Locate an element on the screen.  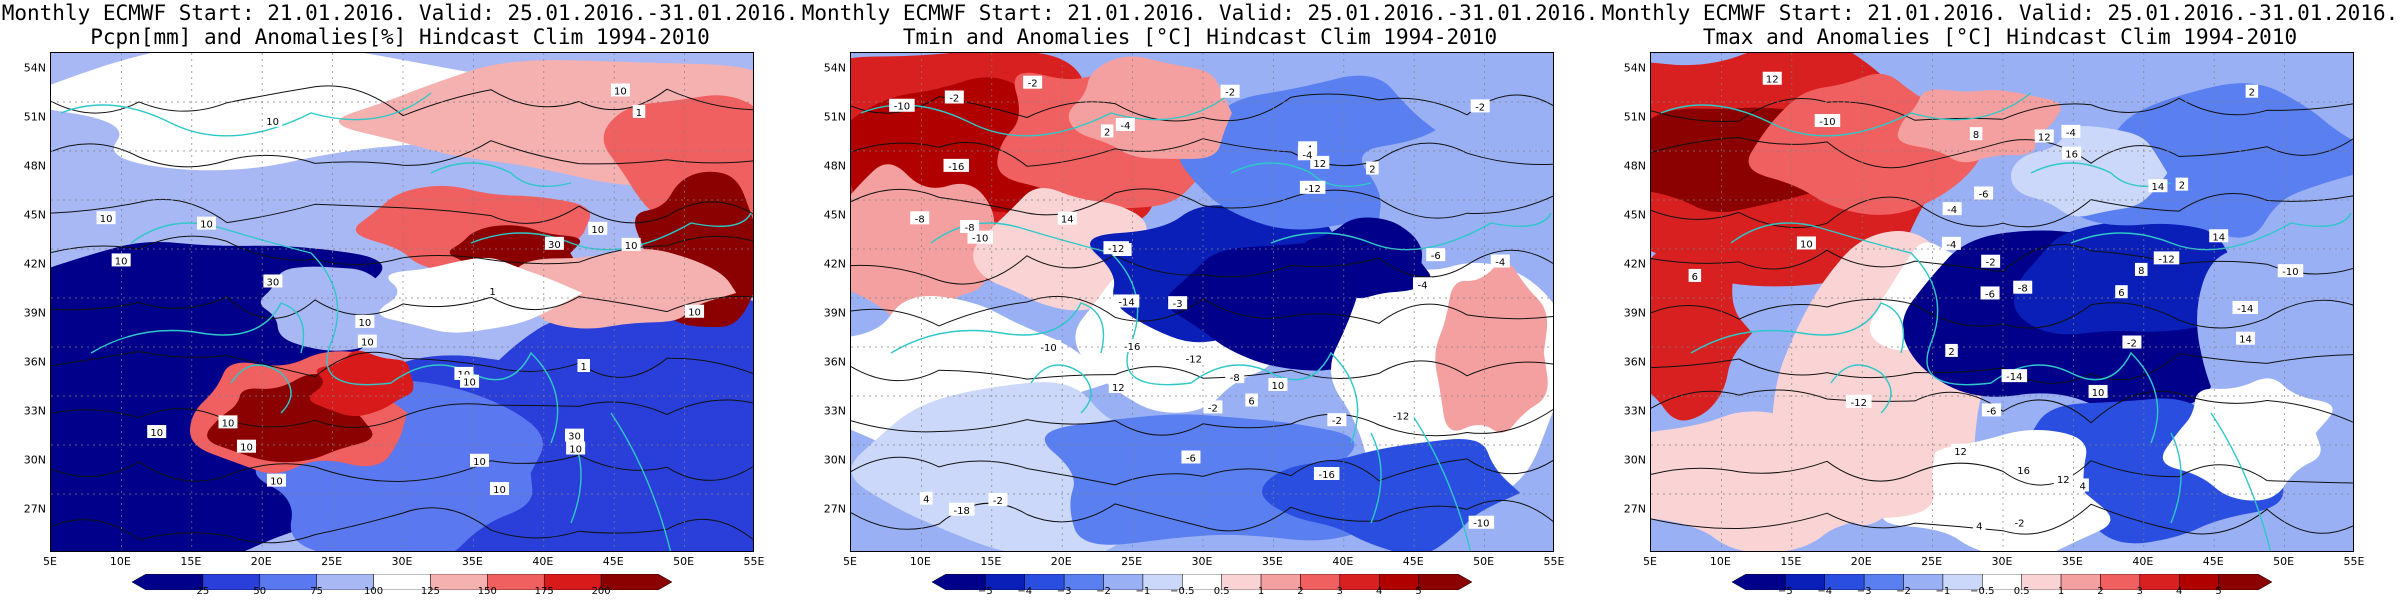
tmax-colorbar is located at coordinates (2002, 582).